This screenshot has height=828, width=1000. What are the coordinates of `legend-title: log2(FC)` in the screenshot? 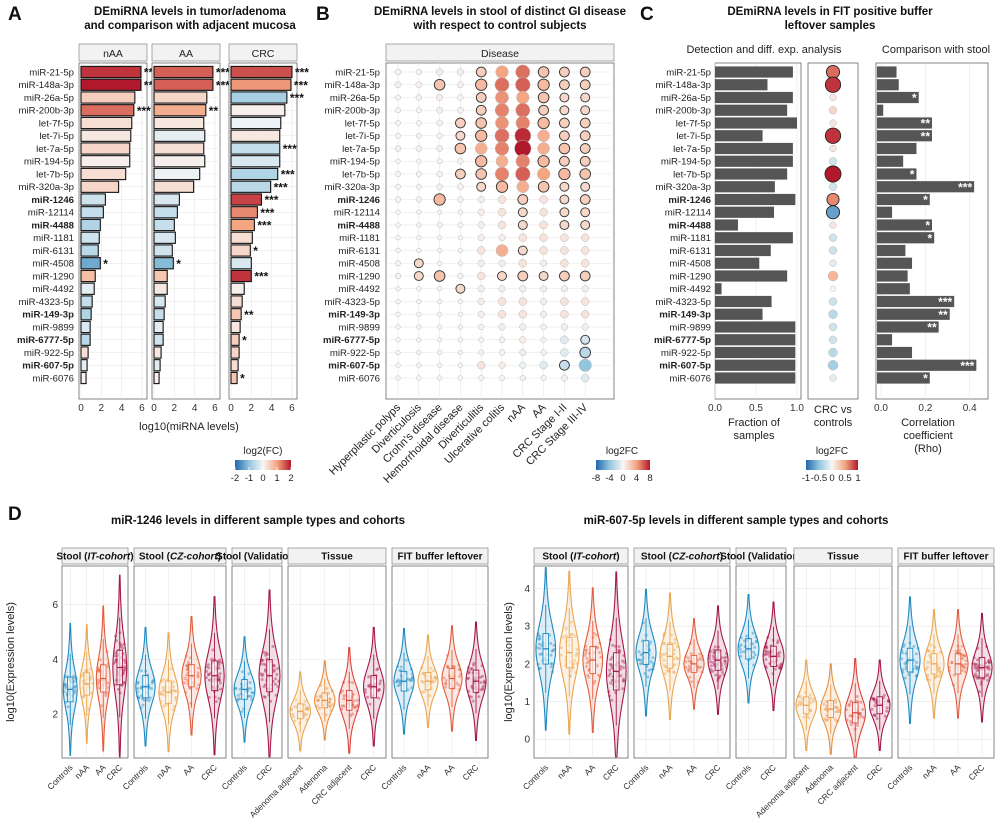 It's located at (263, 451).